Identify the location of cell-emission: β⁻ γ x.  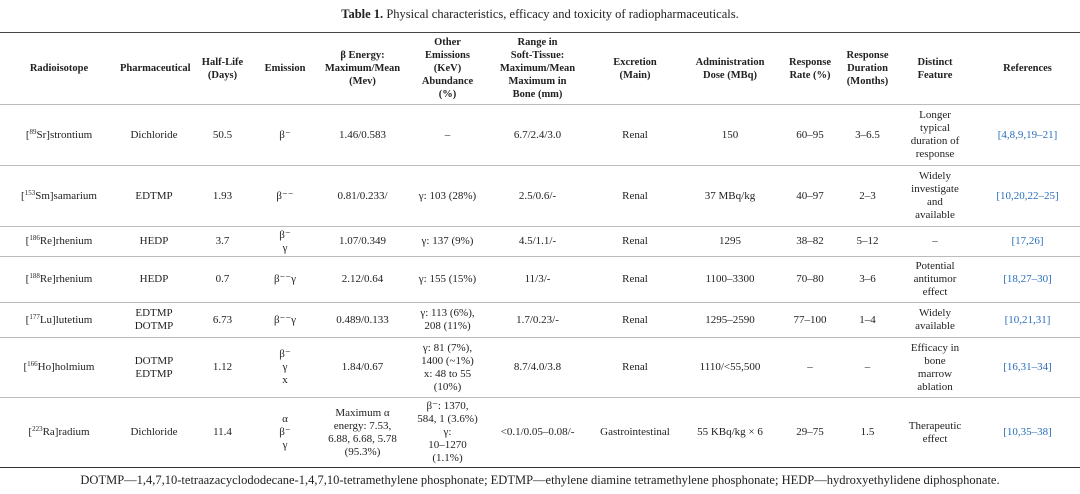
(285, 367).